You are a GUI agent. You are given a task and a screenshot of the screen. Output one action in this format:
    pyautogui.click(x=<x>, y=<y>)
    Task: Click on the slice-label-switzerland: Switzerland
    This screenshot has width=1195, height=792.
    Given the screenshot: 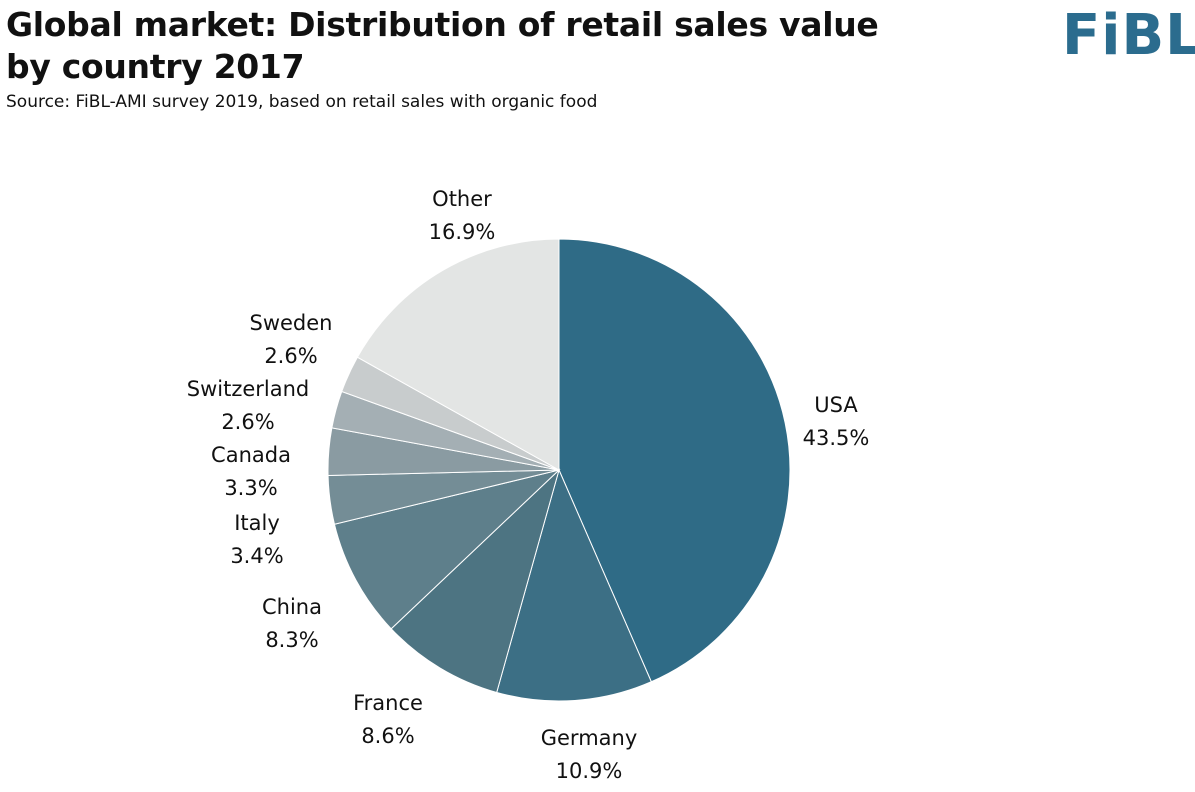 What is the action you would take?
    pyautogui.click(x=248, y=389)
    